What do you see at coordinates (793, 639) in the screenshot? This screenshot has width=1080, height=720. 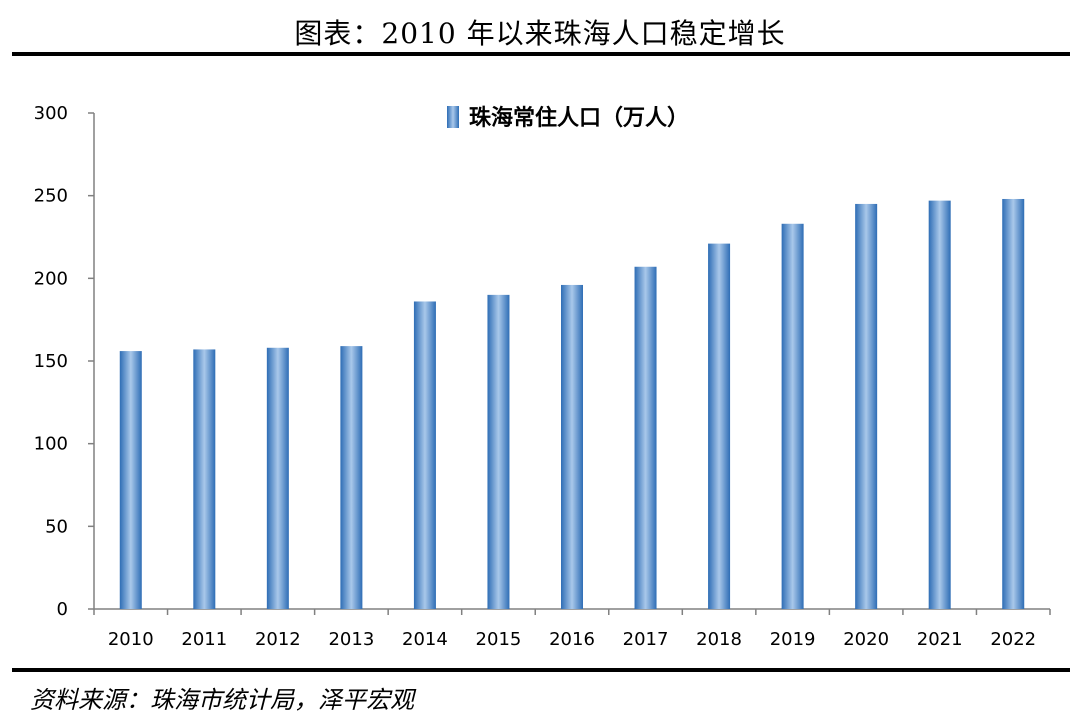 I see `x-tick-label: 2019` at bounding box center [793, 639].